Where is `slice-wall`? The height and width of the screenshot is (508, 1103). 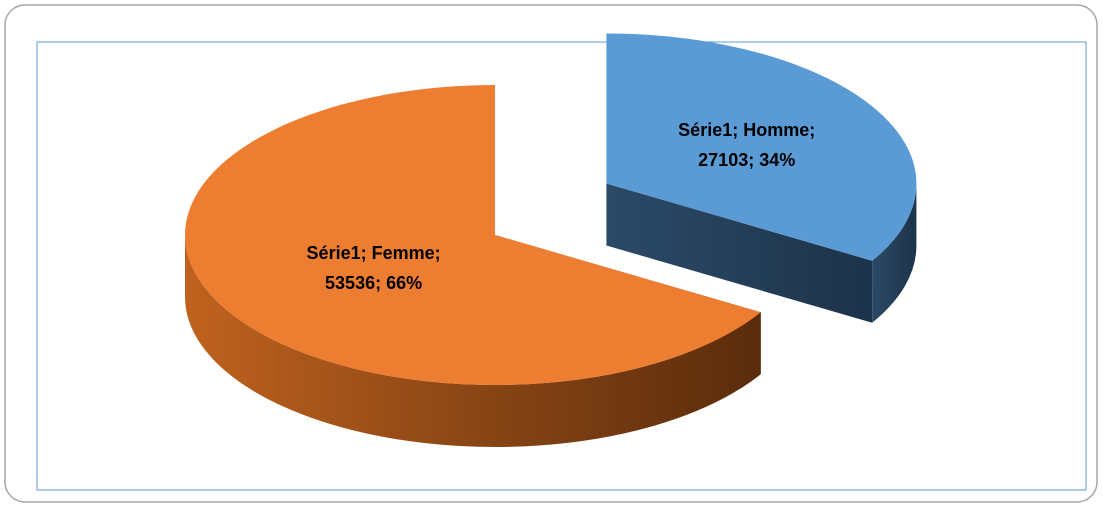
slice-wall is located at coordinates (739, 253).